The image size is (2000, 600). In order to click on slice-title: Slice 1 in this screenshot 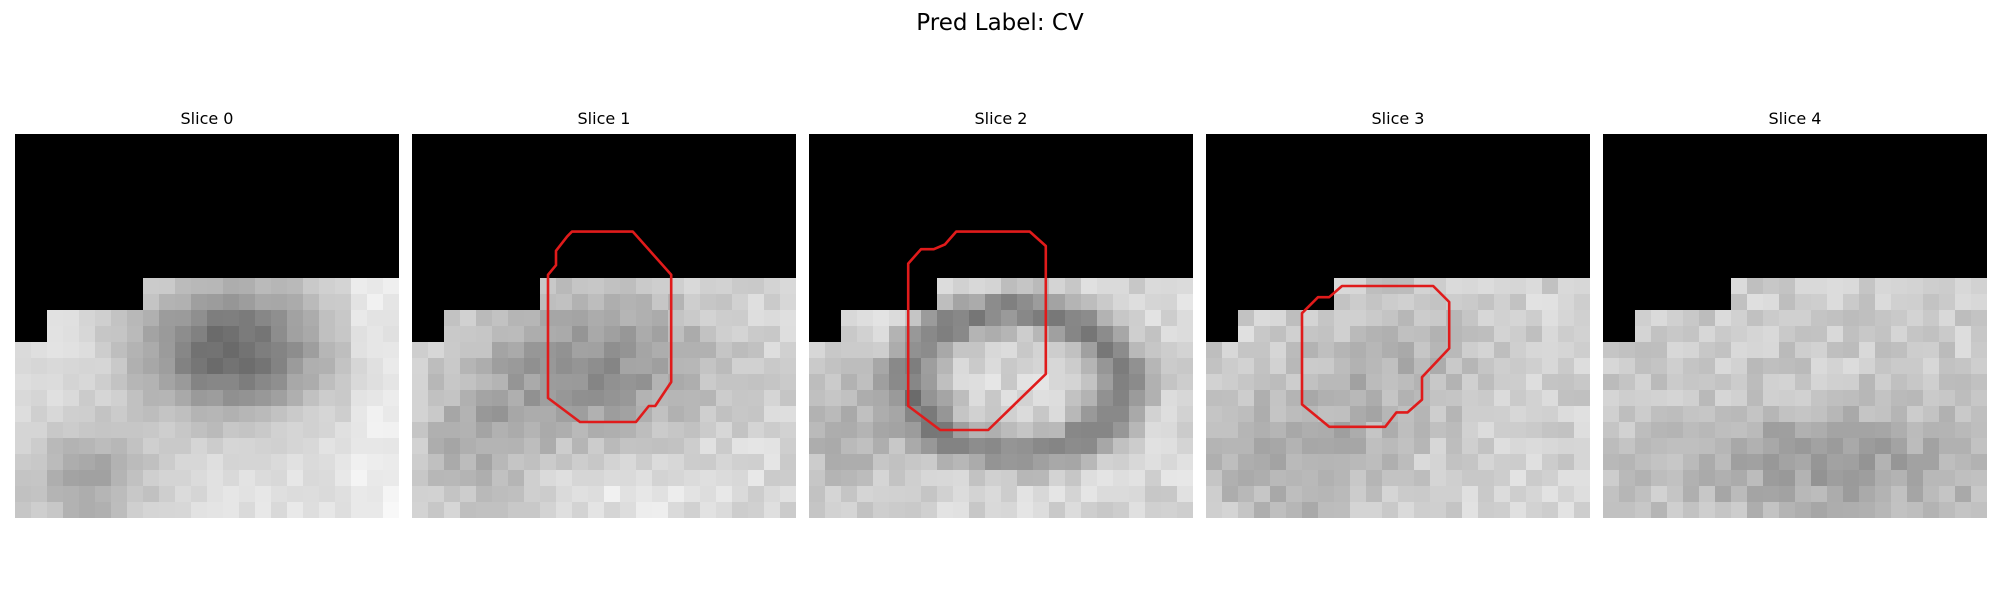, I will do `click(604, 118)`.